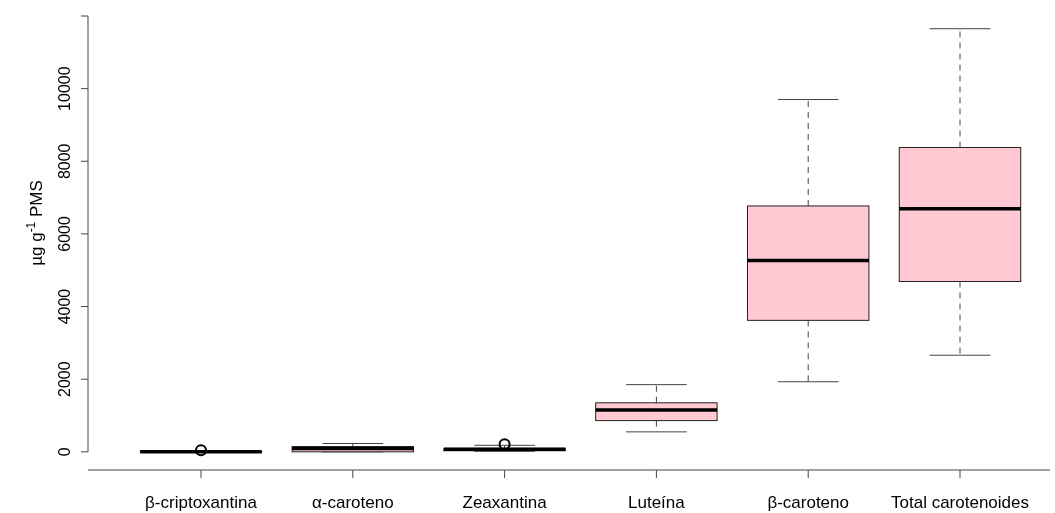 The image size is (1055, 513). I want to click on x-tick-label: β-criptoxantina, so click(201, 502).